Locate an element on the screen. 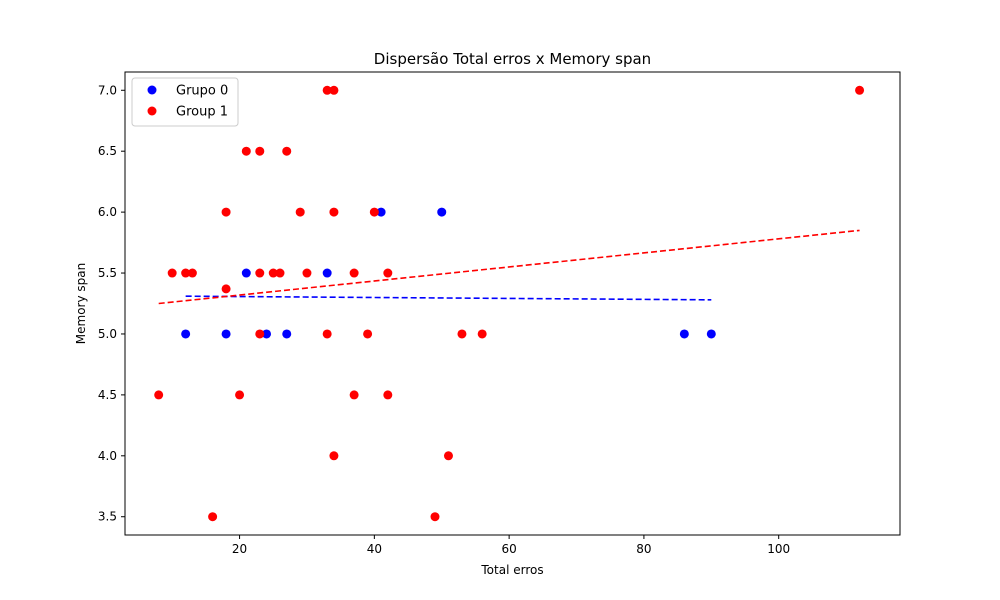 Image resolution: width=1000 pixels, height=600 pixels. x-axis: 20 40 60 80 100 is located at coordinates (511, 545).